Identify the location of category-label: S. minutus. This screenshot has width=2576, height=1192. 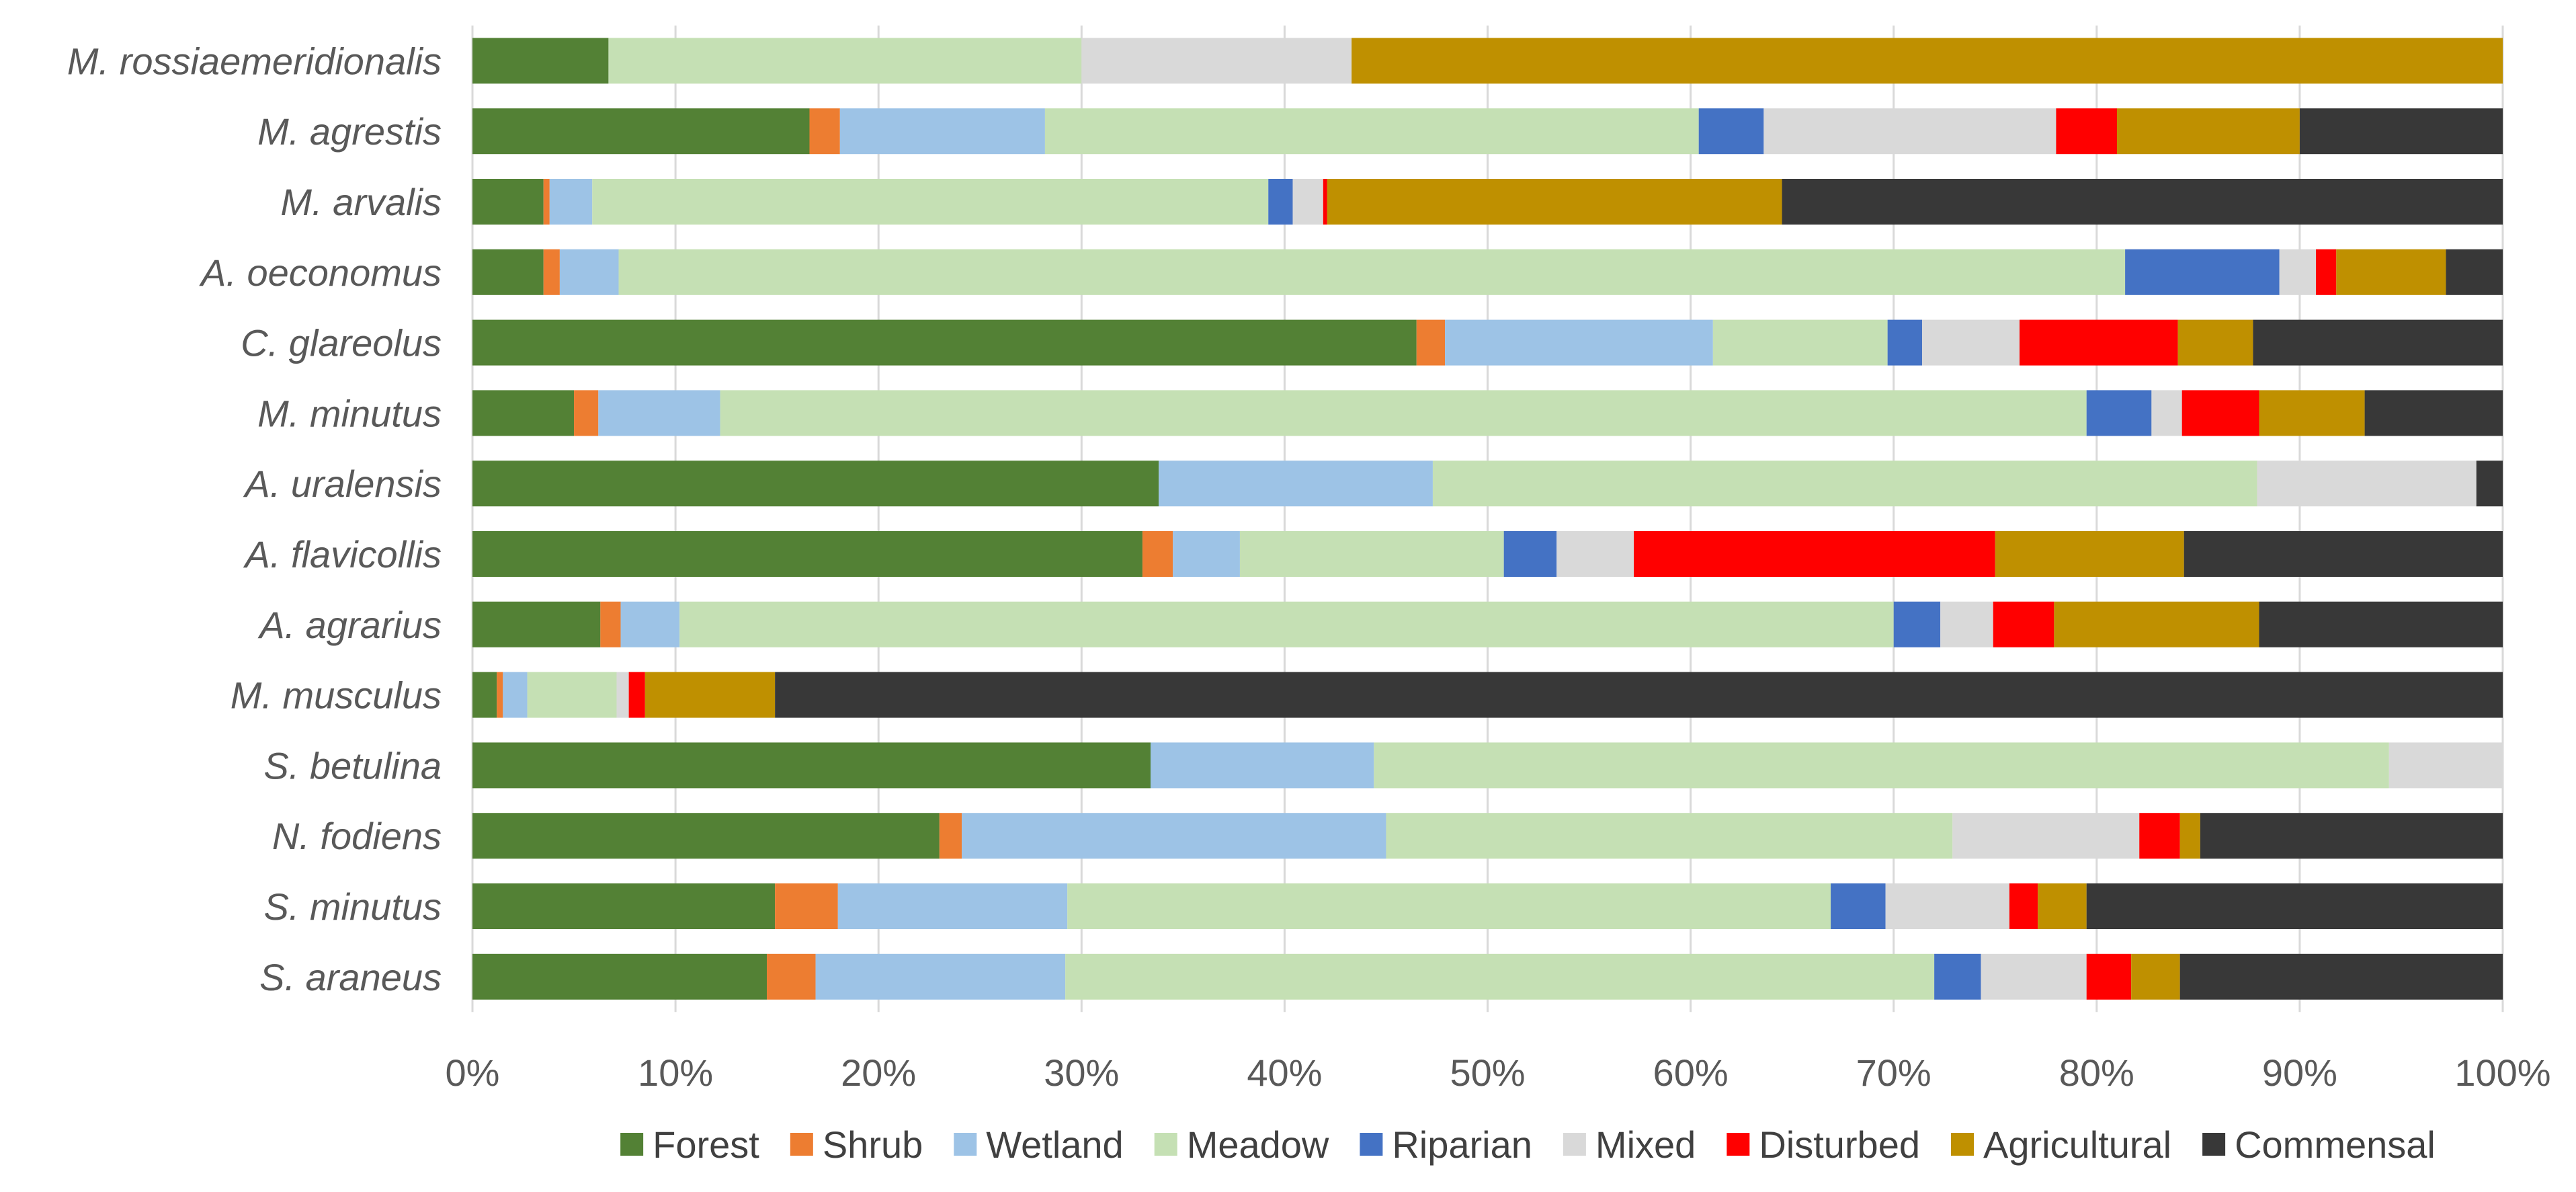
(352, 906).